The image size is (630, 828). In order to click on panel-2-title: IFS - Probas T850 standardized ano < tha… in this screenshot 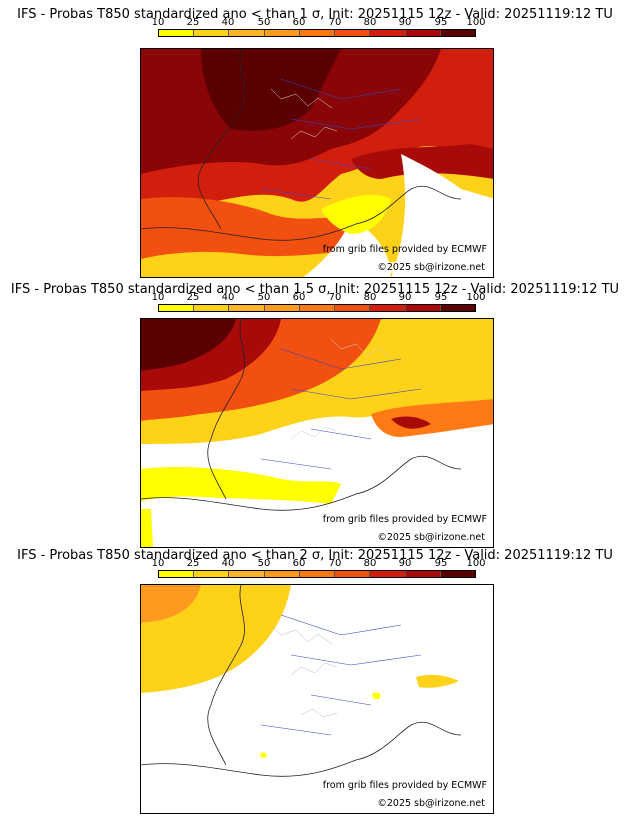, I will do `click(315, 289)`.